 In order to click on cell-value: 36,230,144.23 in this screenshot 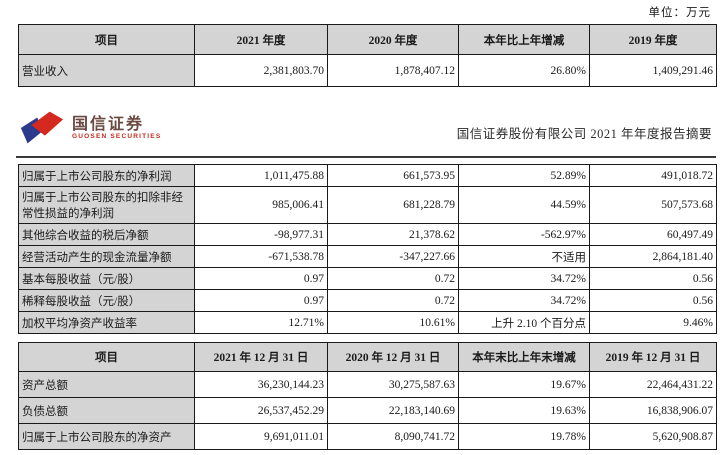, I will do `click(261, 384)`.